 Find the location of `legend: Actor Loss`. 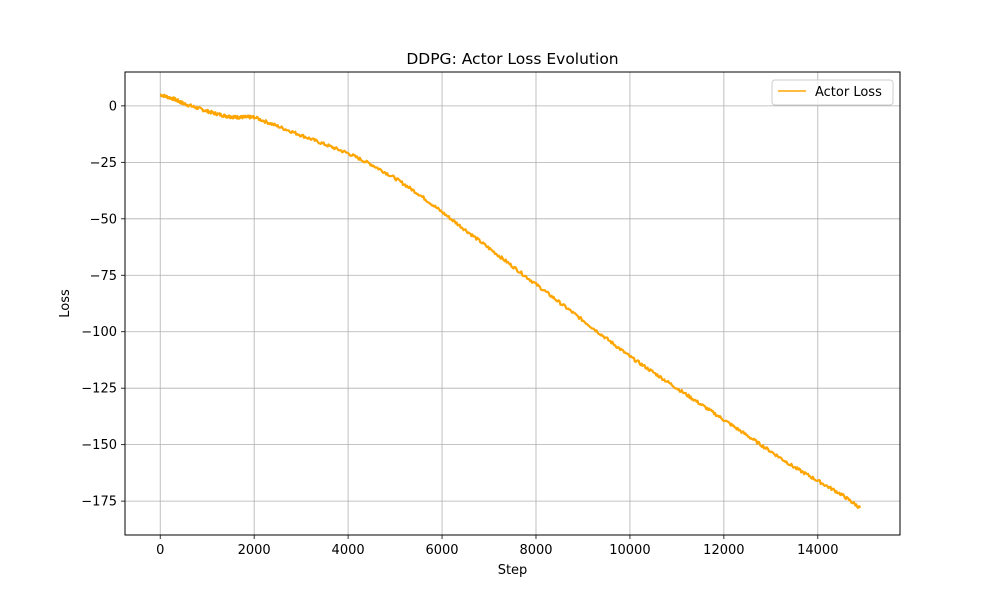

legend: Actor Loss is located at coordinates (832, 92).